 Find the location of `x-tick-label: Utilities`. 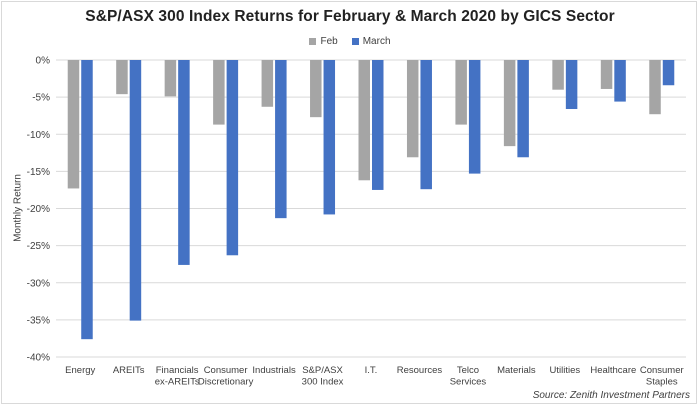

x-tick-label: Utilities is located at coordinates (565, 370).